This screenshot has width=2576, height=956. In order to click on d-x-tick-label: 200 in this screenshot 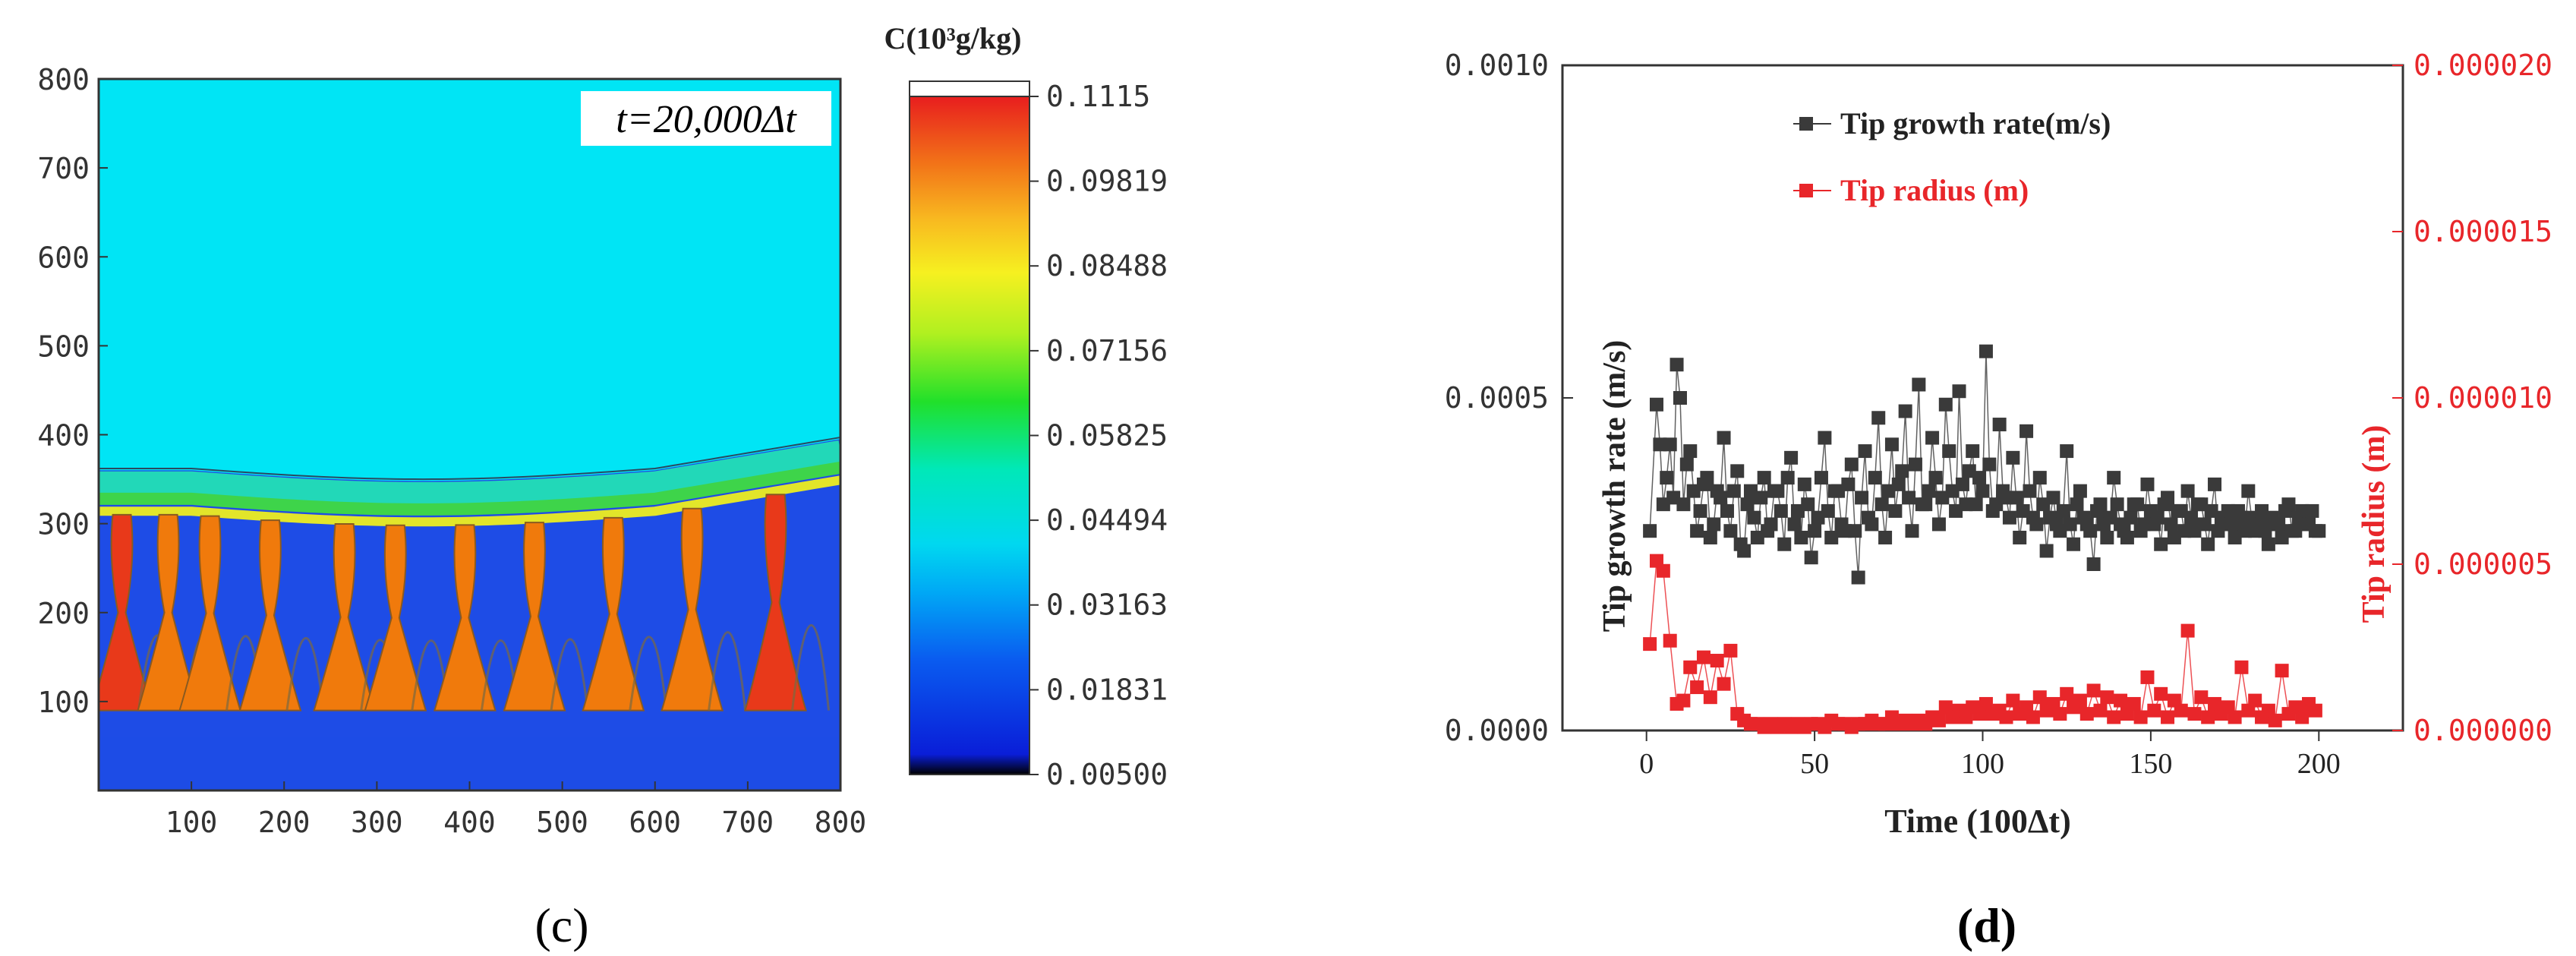, I will do `click(2319, 764)`.